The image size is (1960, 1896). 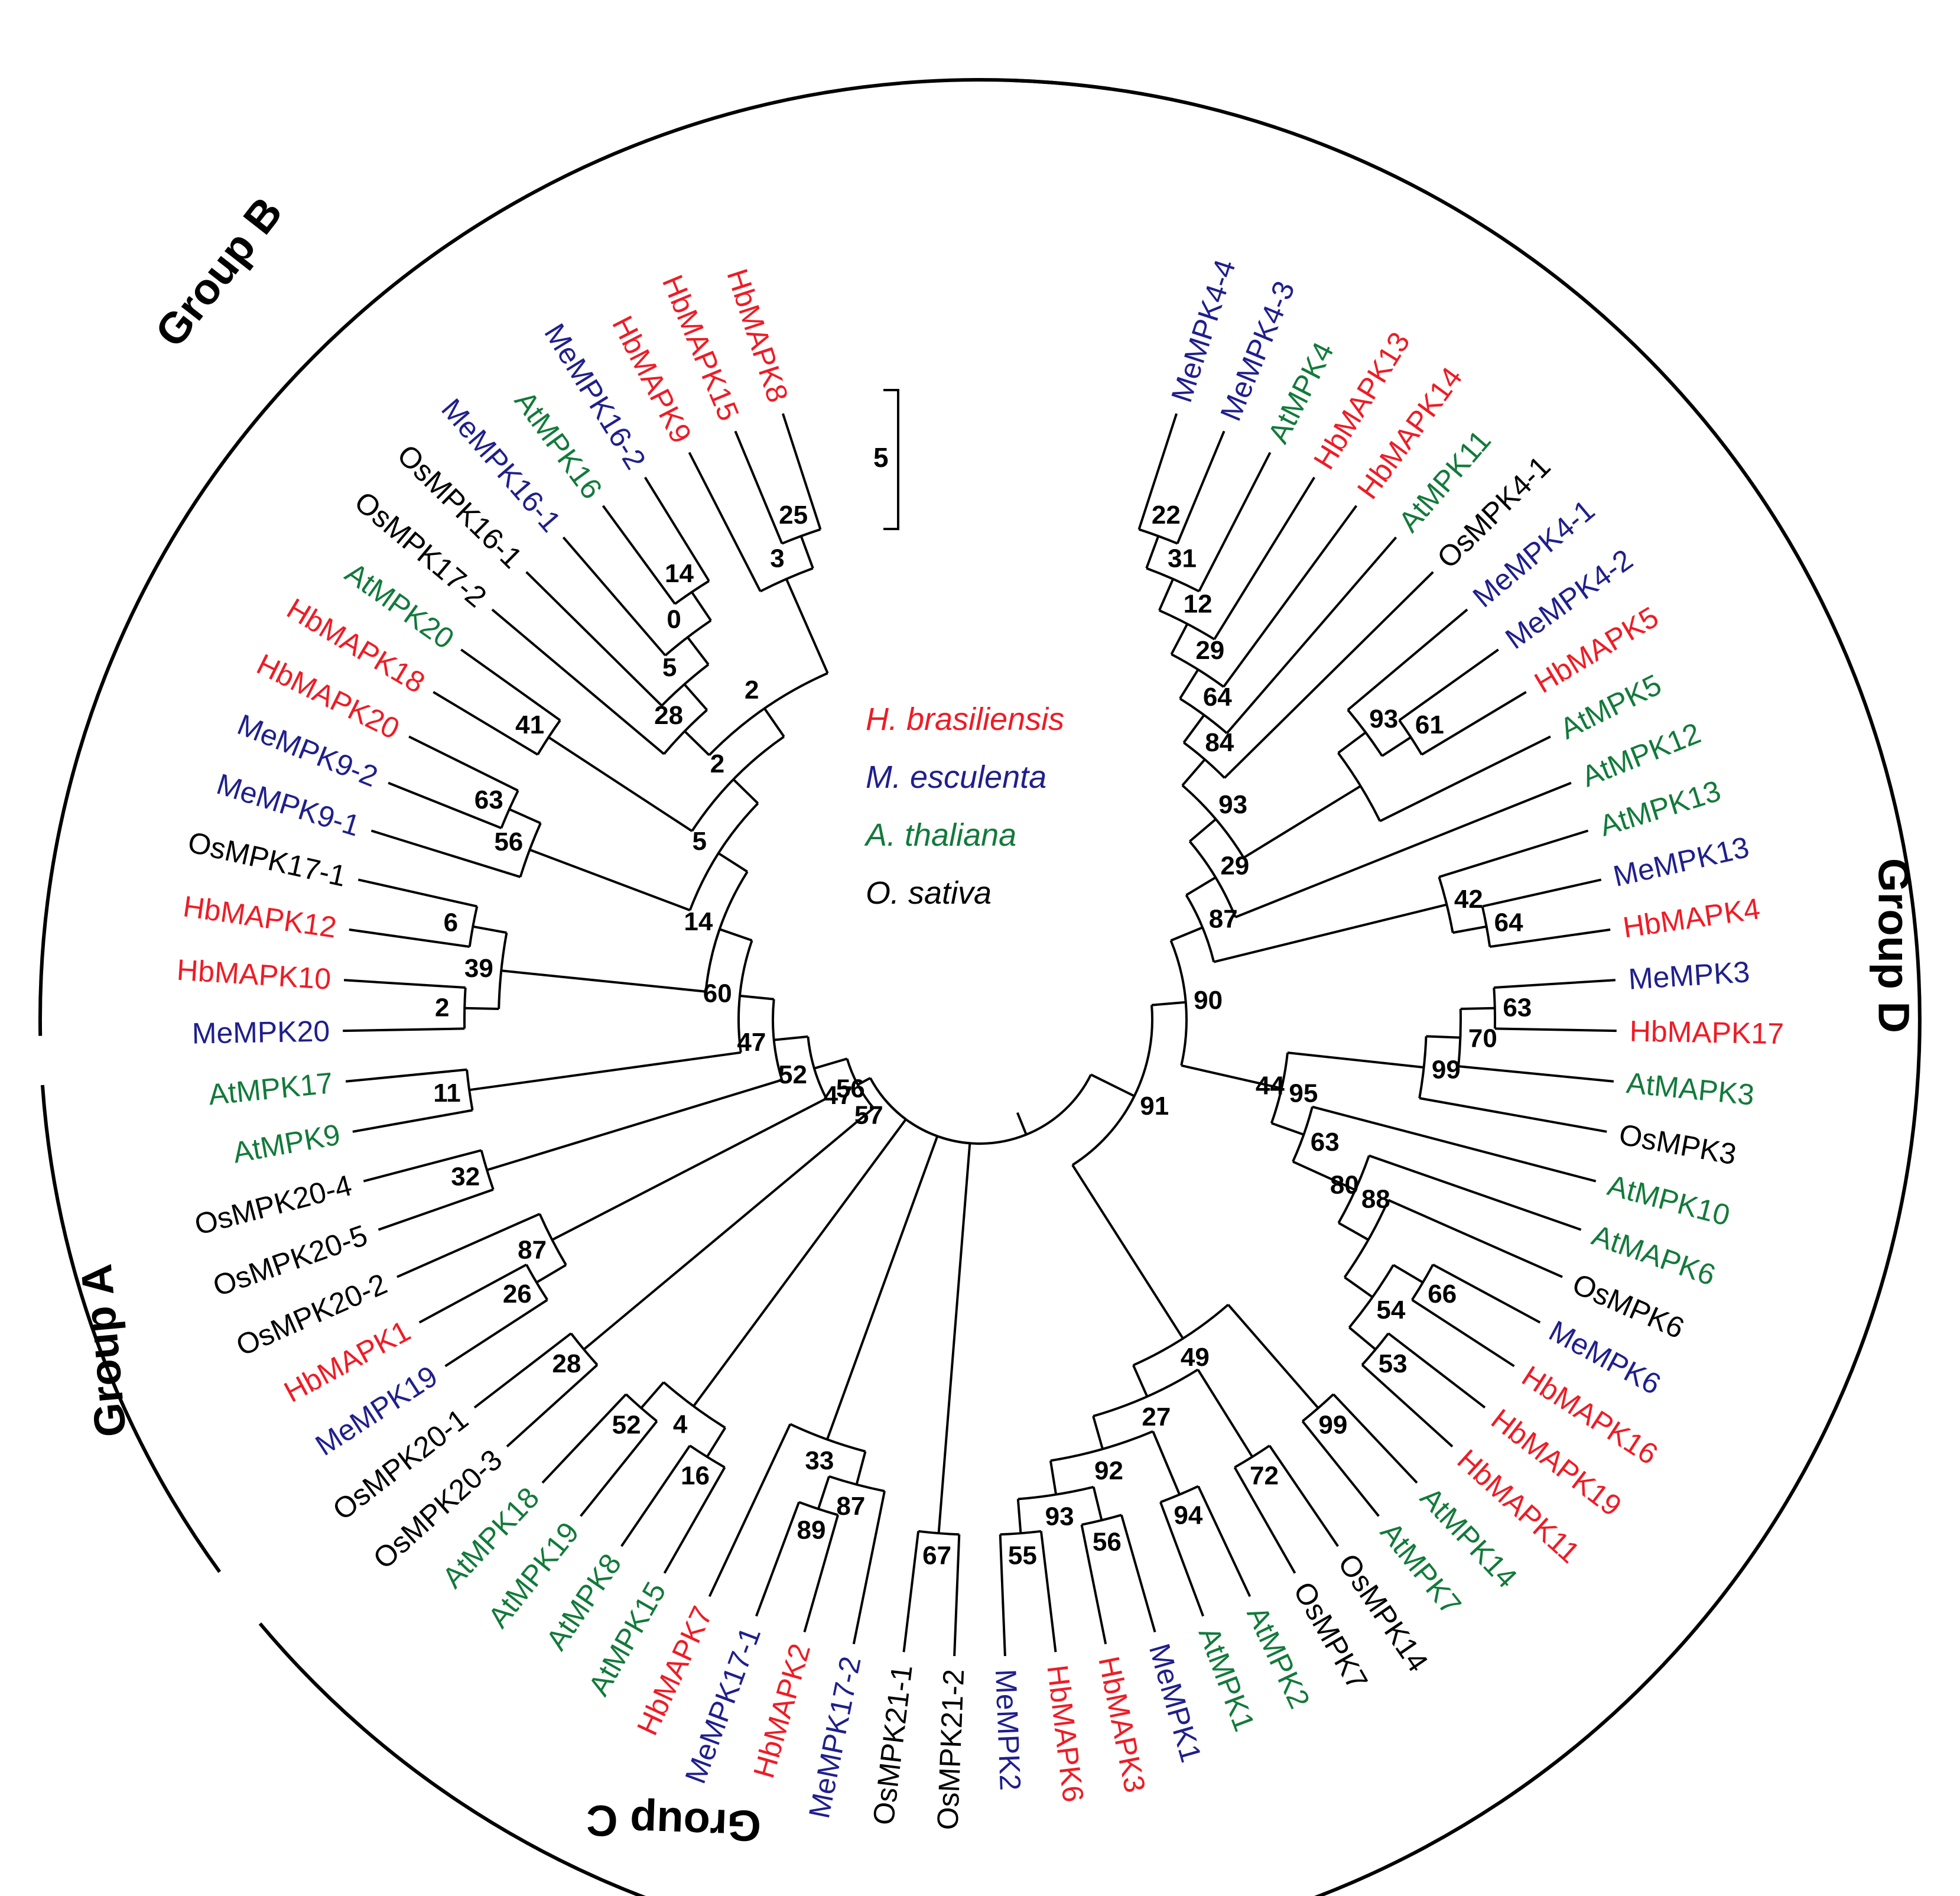 What do you see at coordinates (1181, 1559) in the screenshot?
I see `leaf-branch-atmpk1` at bounding box center [1181, 1559].